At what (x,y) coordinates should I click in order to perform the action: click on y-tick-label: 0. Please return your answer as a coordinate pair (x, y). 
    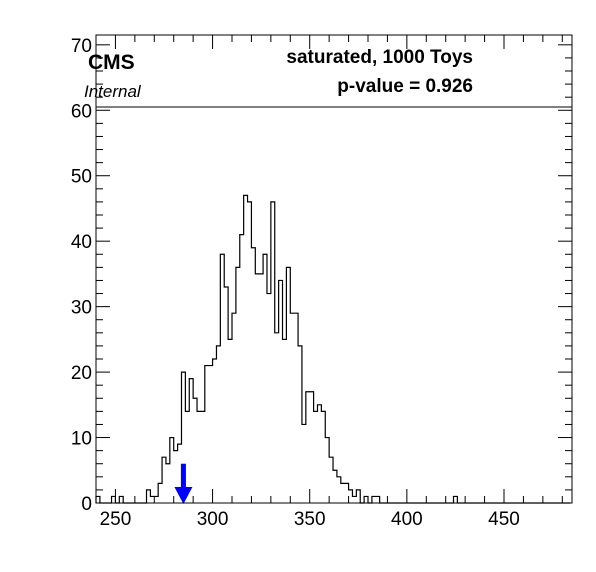
    Looking at the image, I should click on (86, 504).